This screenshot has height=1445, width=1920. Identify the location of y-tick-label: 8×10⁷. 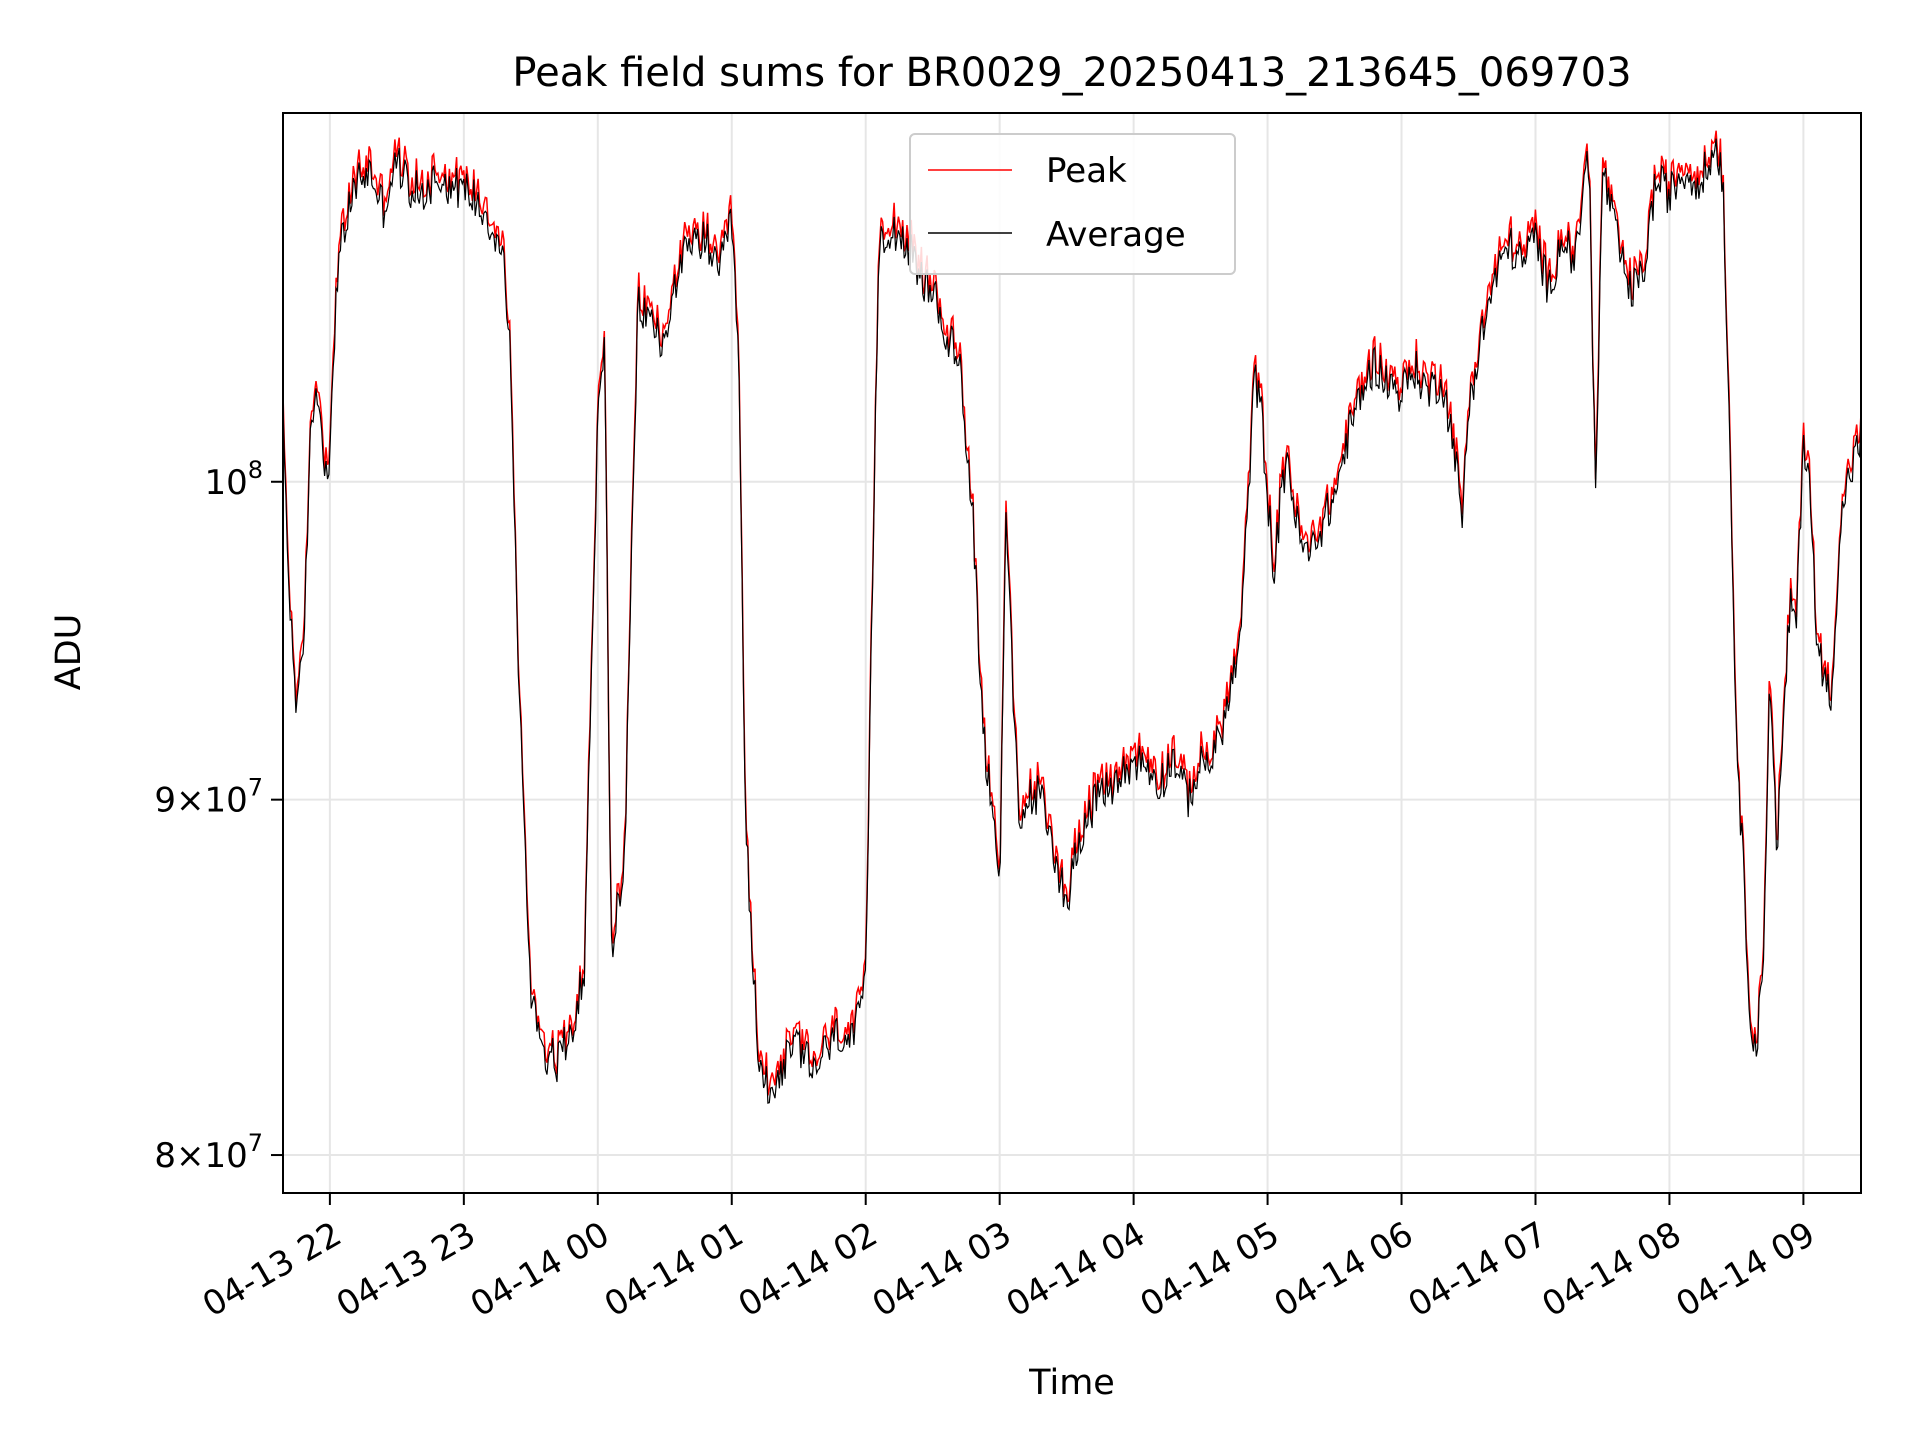
(208, 1152).